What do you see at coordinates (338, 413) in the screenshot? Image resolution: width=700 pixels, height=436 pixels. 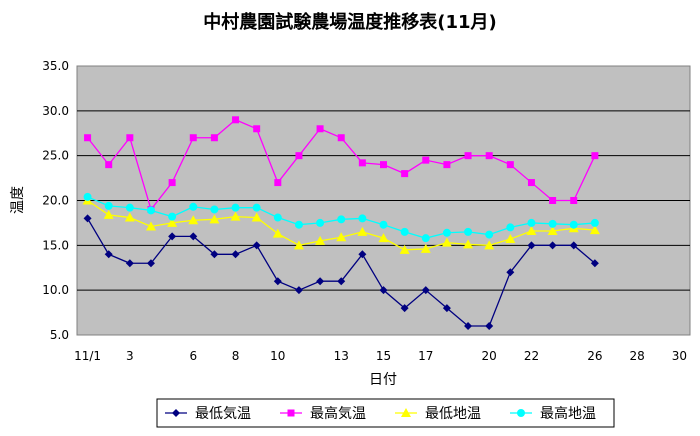 I see `legend-label: 最高気温` at bounding box center [338, 413].